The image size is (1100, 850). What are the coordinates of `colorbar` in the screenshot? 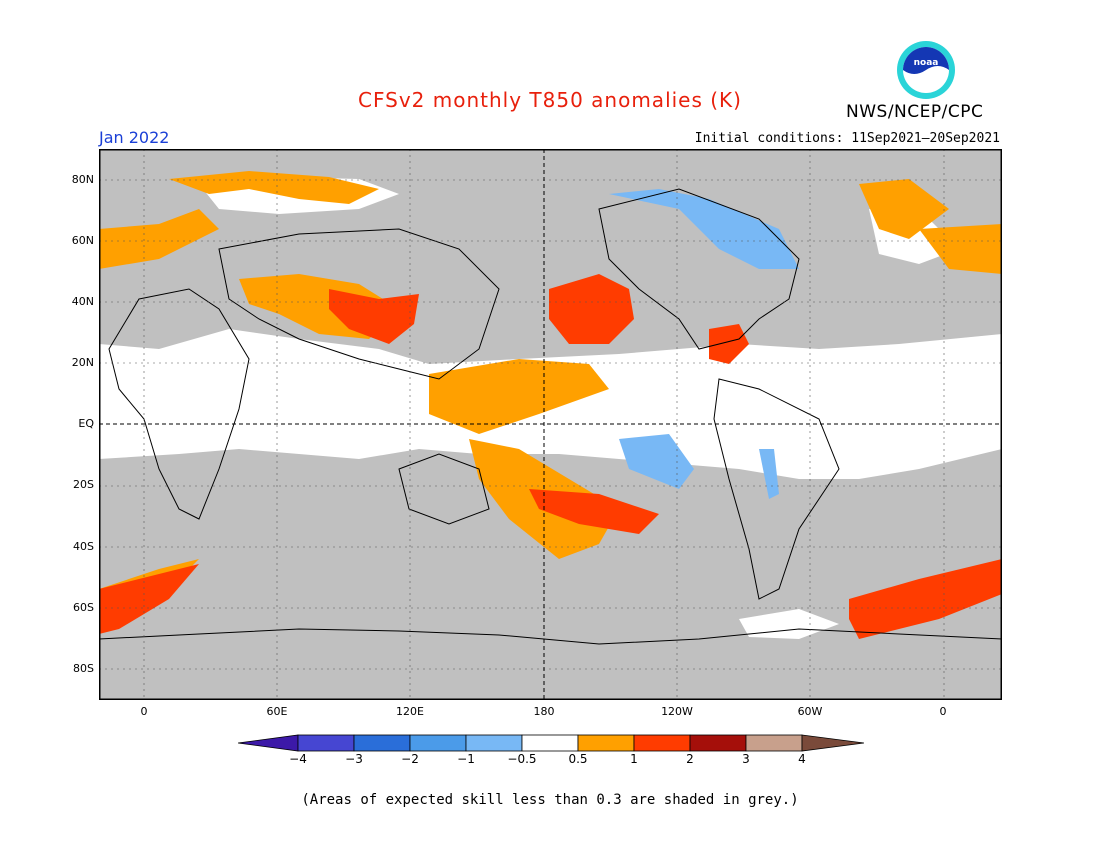 It's located at (551, 743).